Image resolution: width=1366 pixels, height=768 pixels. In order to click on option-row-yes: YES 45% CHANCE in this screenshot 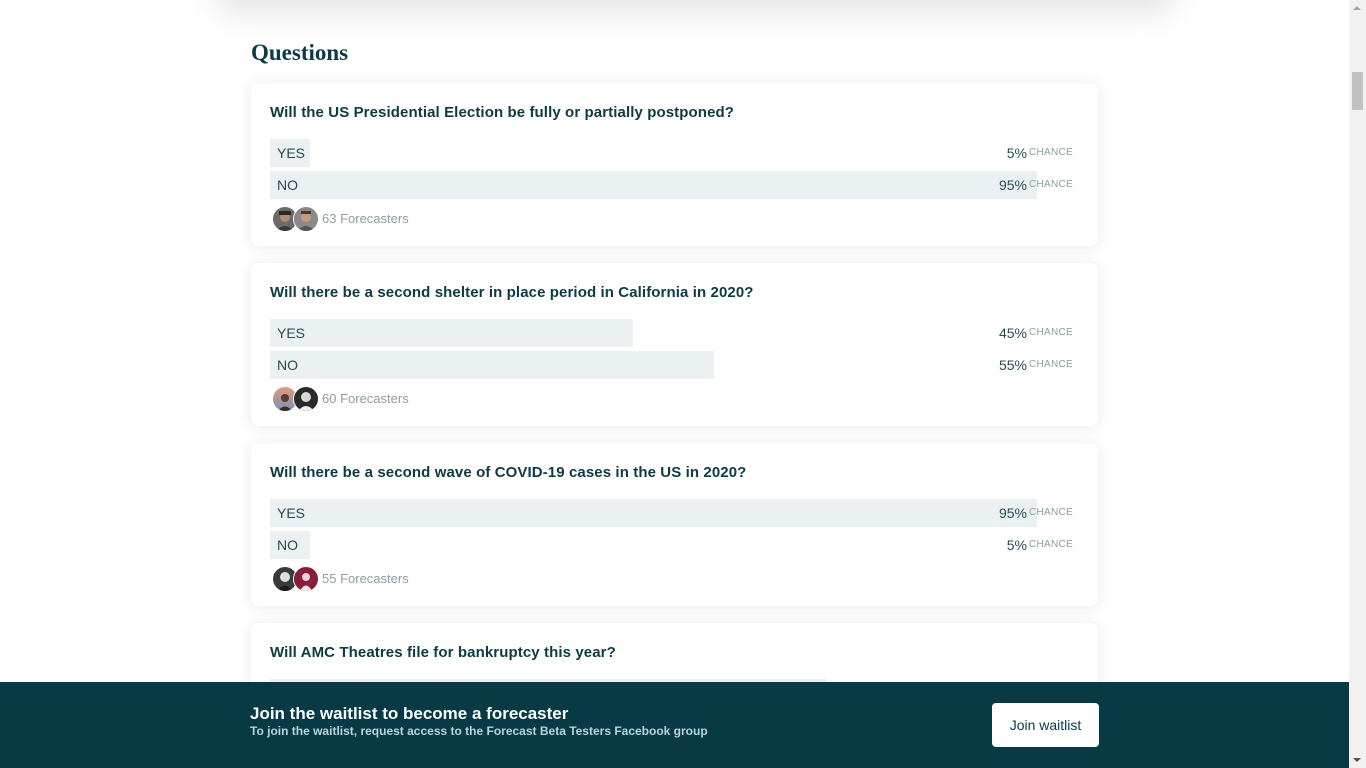, I will do `click(671, 333)`.